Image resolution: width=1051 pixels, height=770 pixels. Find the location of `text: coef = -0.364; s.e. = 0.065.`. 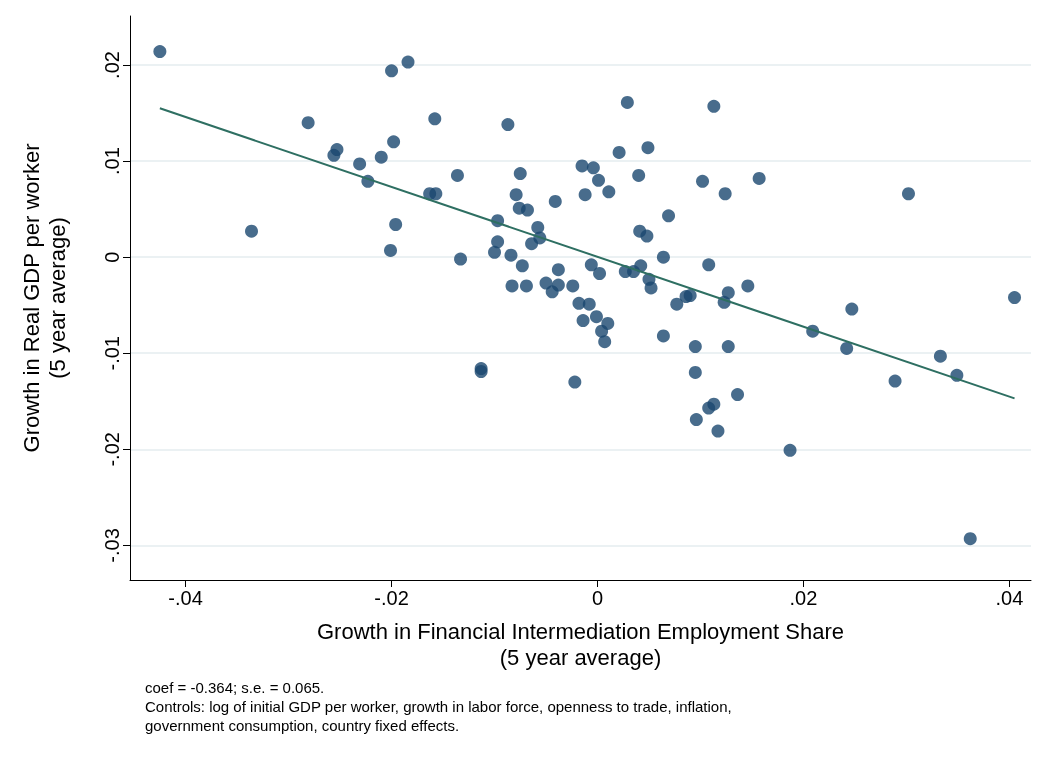

text: coef = -0.364; s.e. = 0.065. is located at coordinates (235, 687).